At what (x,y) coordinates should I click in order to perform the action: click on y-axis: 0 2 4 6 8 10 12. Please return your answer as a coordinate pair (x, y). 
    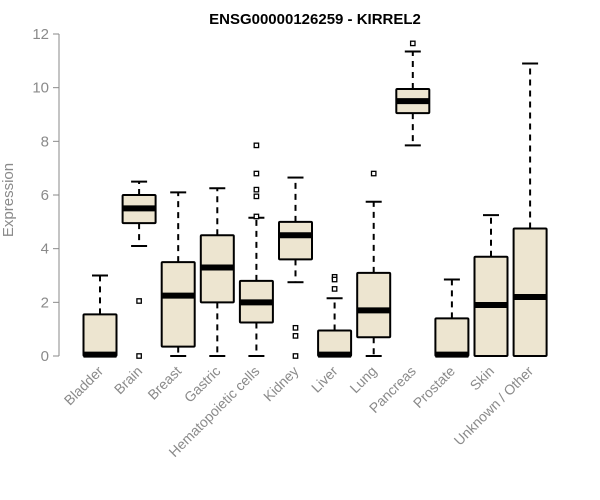
    Looking at the image, I should click on (46, 195).